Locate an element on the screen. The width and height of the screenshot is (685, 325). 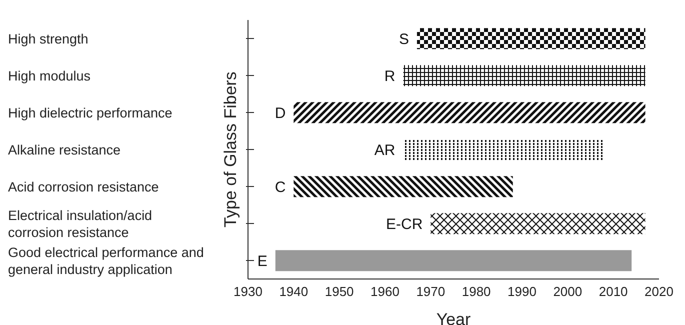
x-tick-label: 1950 is located at coordinates (339, 292).